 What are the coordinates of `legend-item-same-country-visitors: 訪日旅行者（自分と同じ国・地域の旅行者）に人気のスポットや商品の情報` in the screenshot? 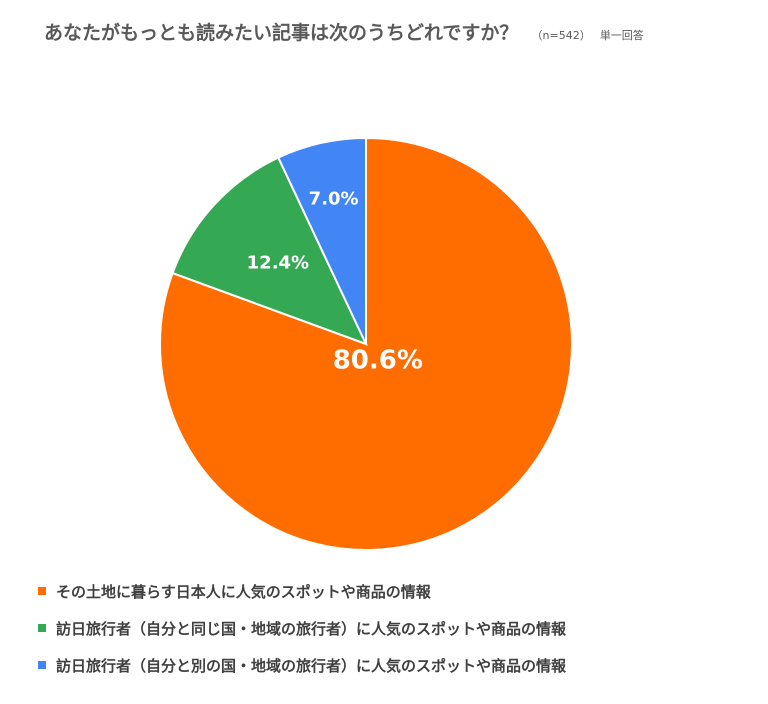 It's located at (302, 628).